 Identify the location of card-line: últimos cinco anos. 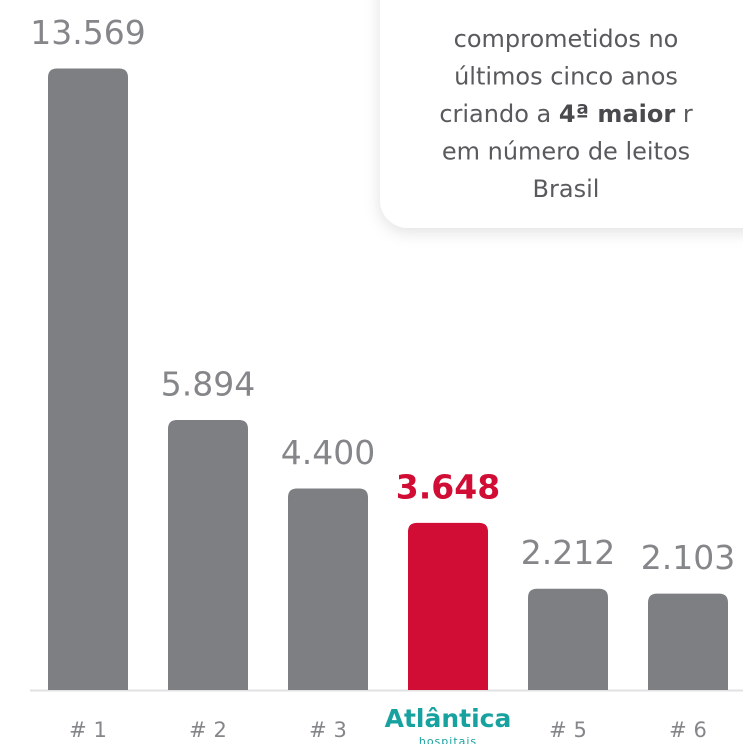
(566, 77).